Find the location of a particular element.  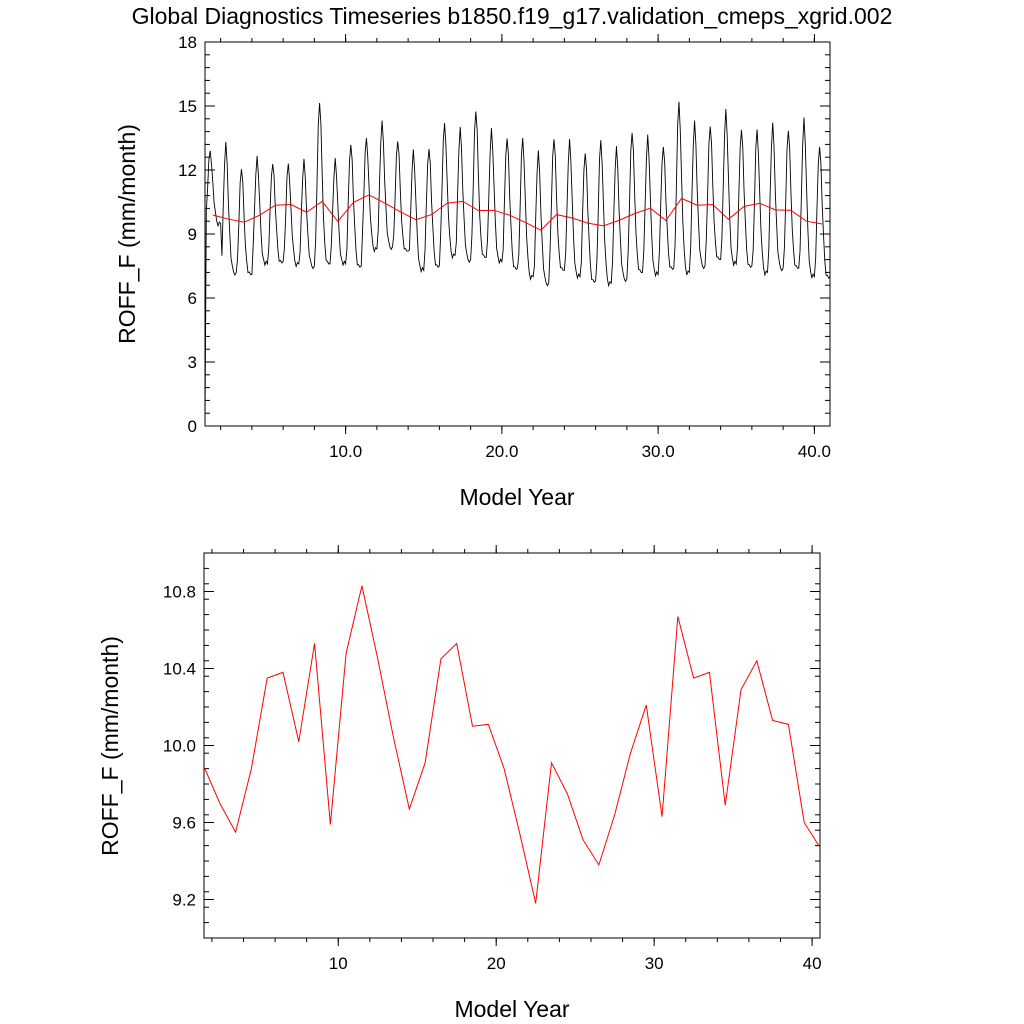

x-tick-label: 10 is located at coordinates (338, 963).